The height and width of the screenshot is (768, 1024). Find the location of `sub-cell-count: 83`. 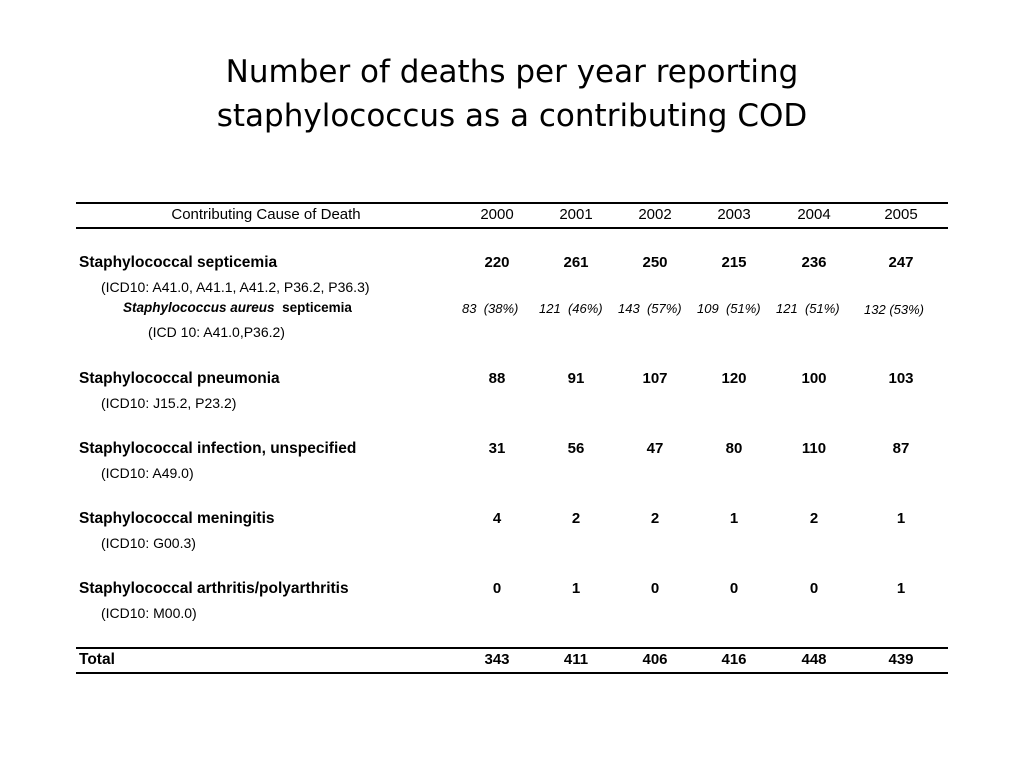

sub-cell-count: 83 is located at coordinates (469, 308).